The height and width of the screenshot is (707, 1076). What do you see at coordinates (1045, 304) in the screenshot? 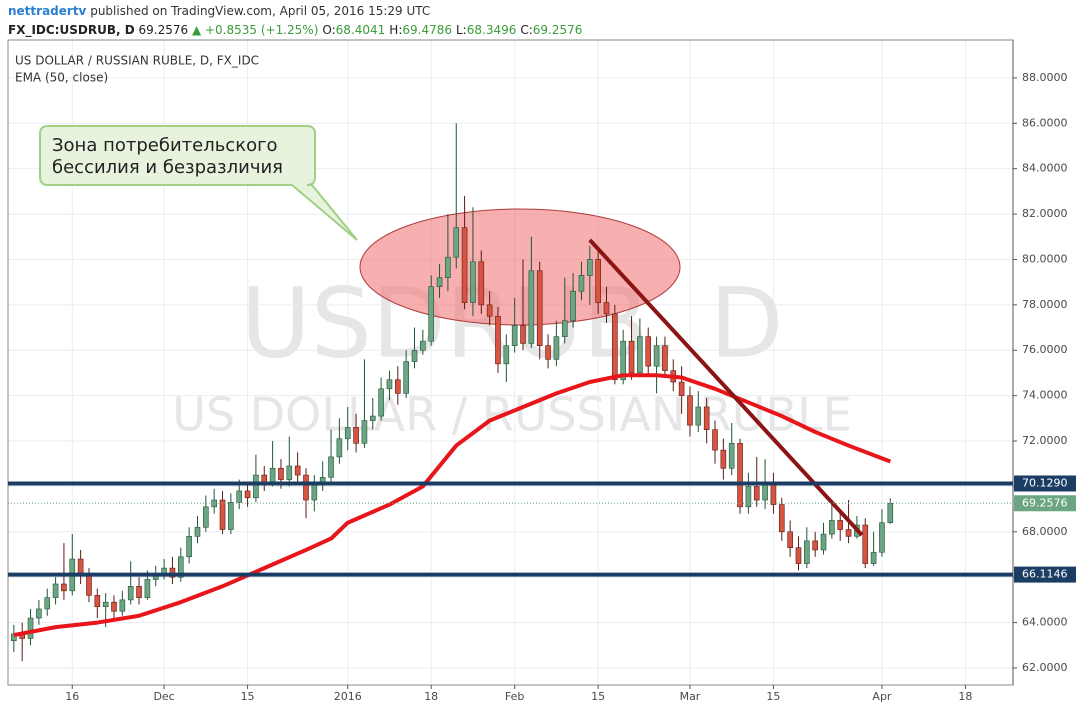
I see `y-tick-label: 78.0000` at bounding box center [1045, 304].